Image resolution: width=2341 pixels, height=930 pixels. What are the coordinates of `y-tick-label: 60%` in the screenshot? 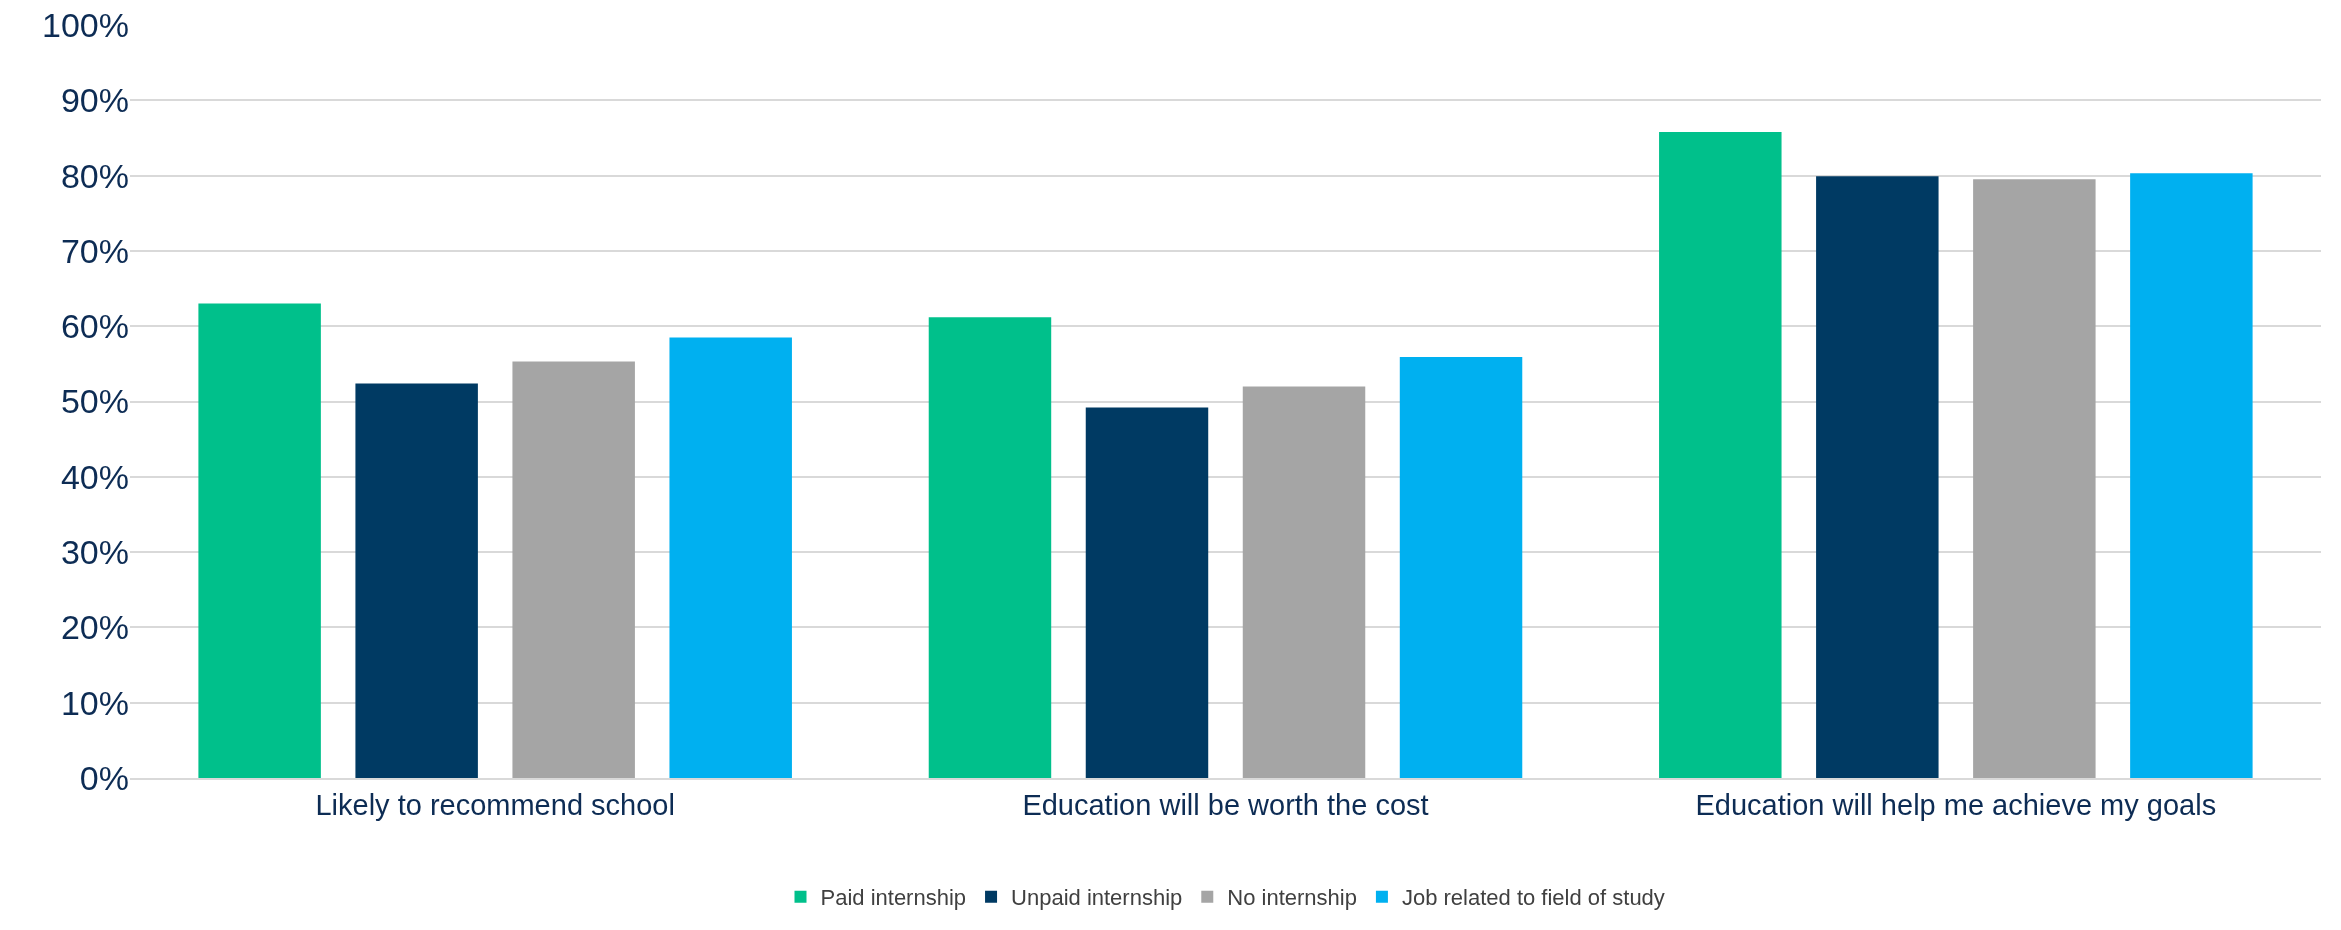 It's located at (94, 326).